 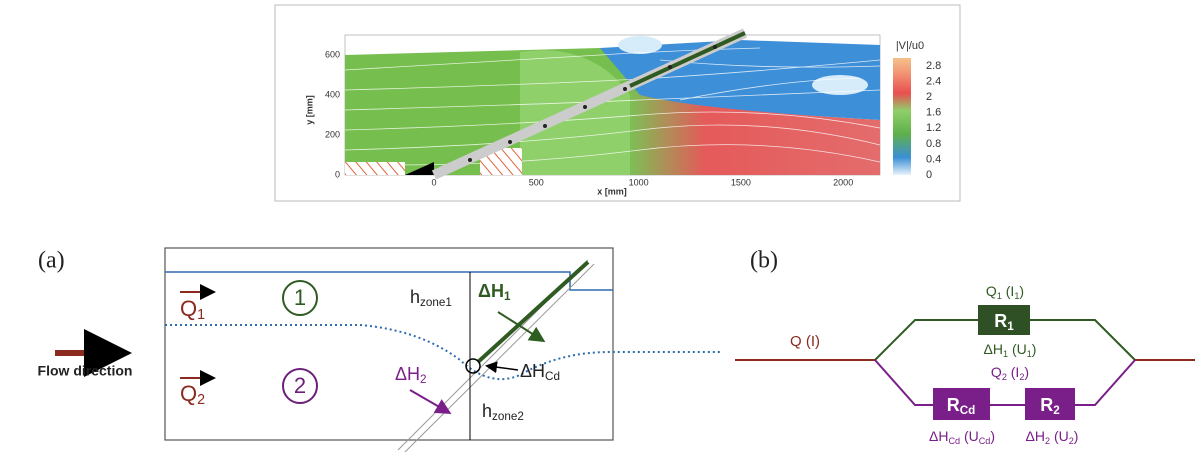 What do you see at coordinates (933, 113) in the screenshot?
I see `colorbar-tick-label: 1.6` at bounding box center [933, 113].